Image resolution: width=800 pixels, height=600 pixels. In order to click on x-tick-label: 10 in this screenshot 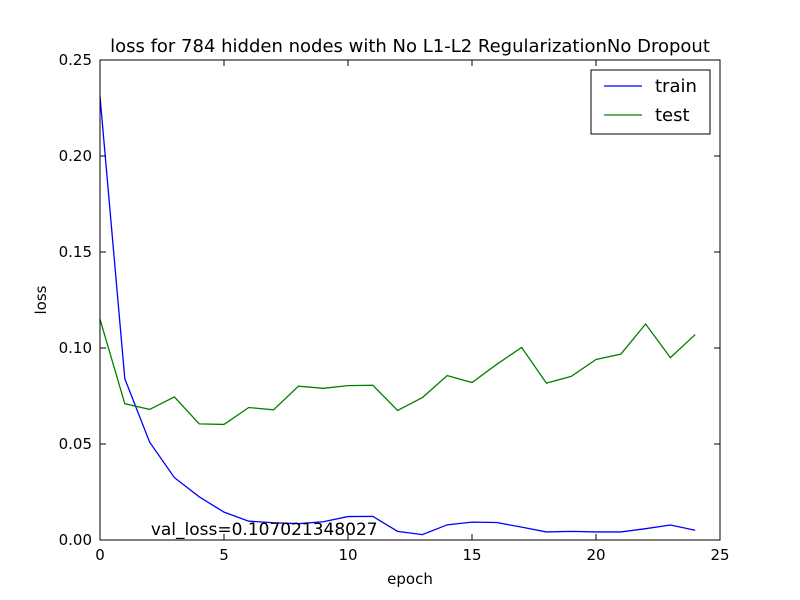, I will do `click(347, 555)`.